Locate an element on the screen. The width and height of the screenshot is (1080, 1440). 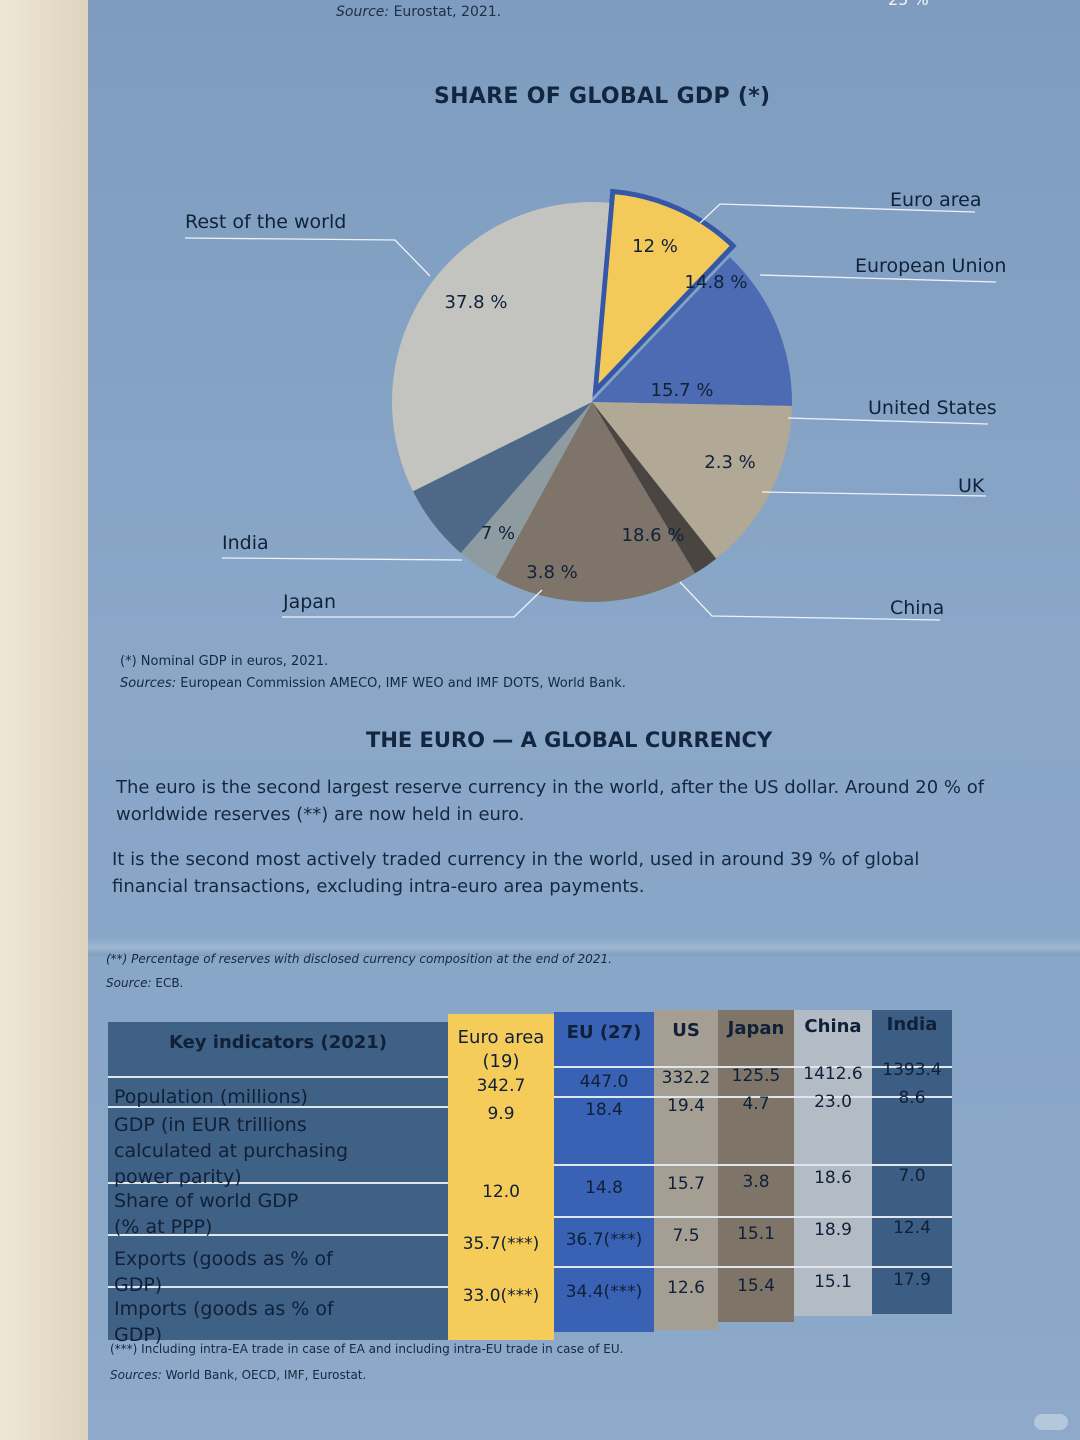
table-cell: 12.0 is located at coordinates (501, 1192).